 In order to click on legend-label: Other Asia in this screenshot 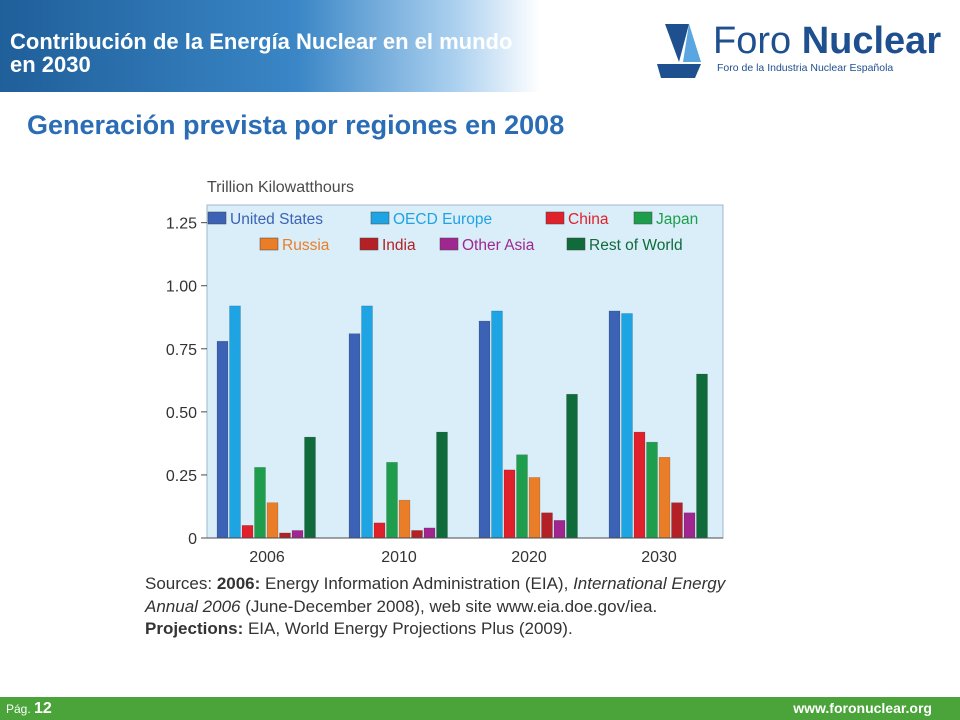, I will do `click(498, 245)`.